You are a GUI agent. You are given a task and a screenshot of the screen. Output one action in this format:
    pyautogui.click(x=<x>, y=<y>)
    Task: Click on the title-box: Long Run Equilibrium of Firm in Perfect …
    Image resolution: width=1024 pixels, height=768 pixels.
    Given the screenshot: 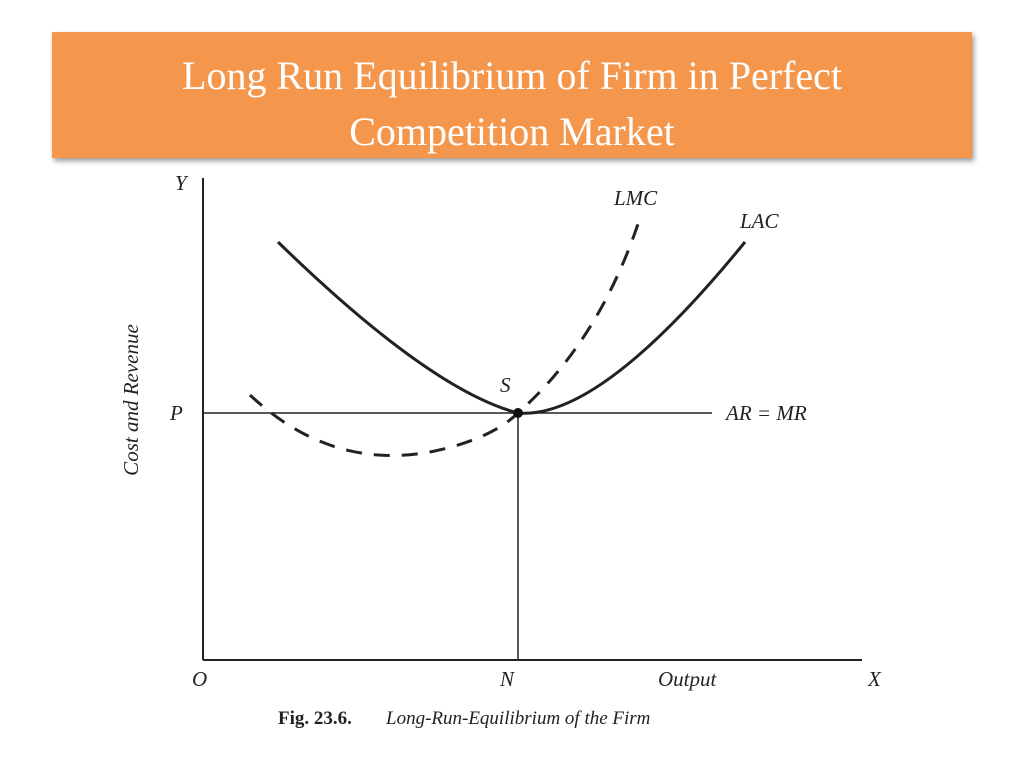 What is the action you would take?
    pyautogui.click(x=512, y=95)
    